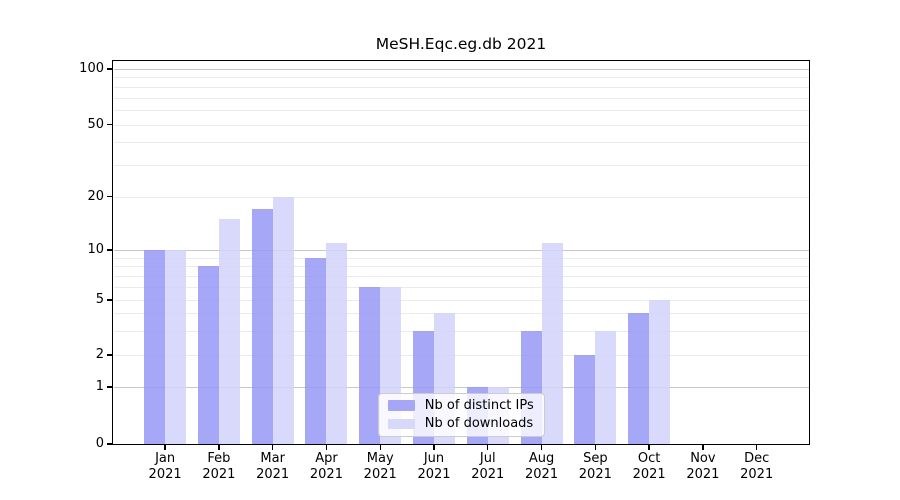 The height and width of the screenshot is (500, 900). Describe the element at coordinates (703, 466) in the screenshot. I see `x-tick-label: Nov 2021` at that location.